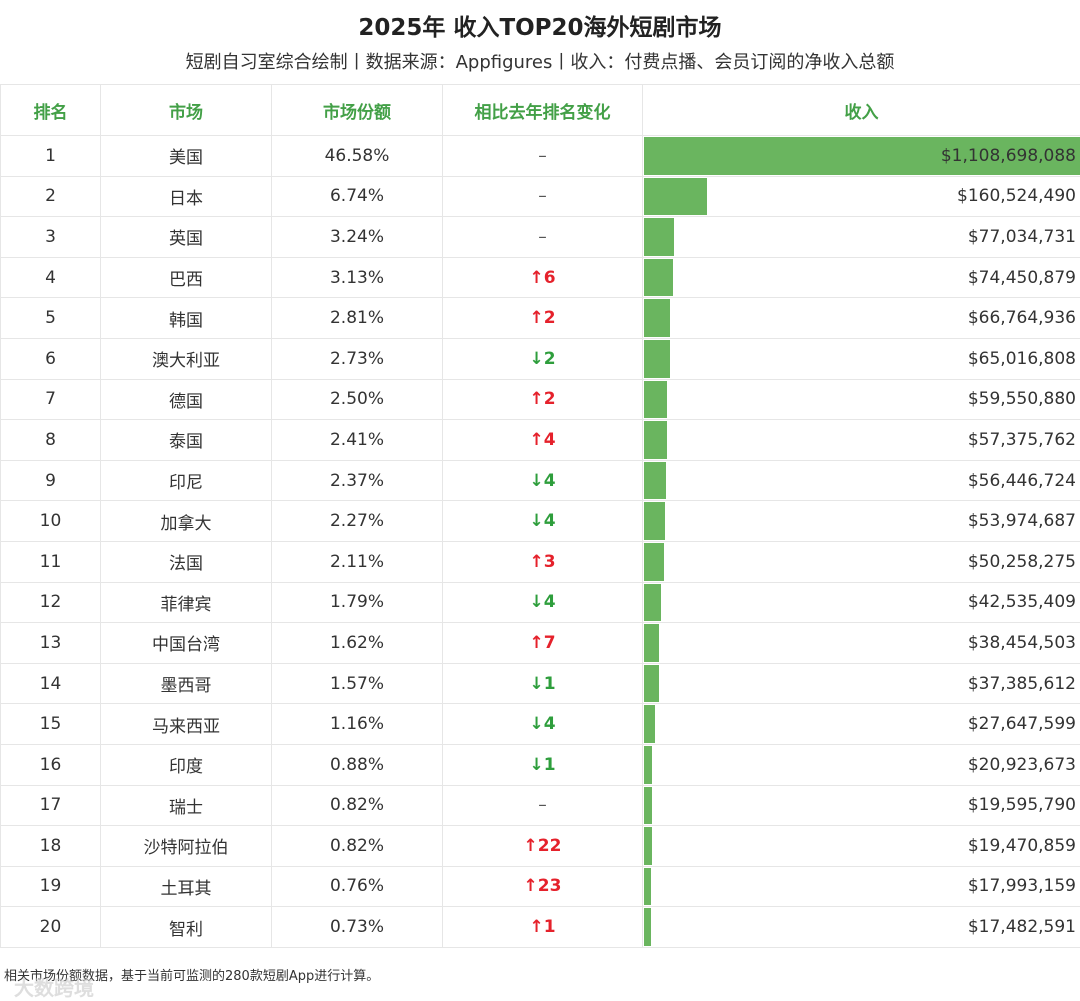  I want to click on revenue-cell: $42,535,409, so click(861, 602).